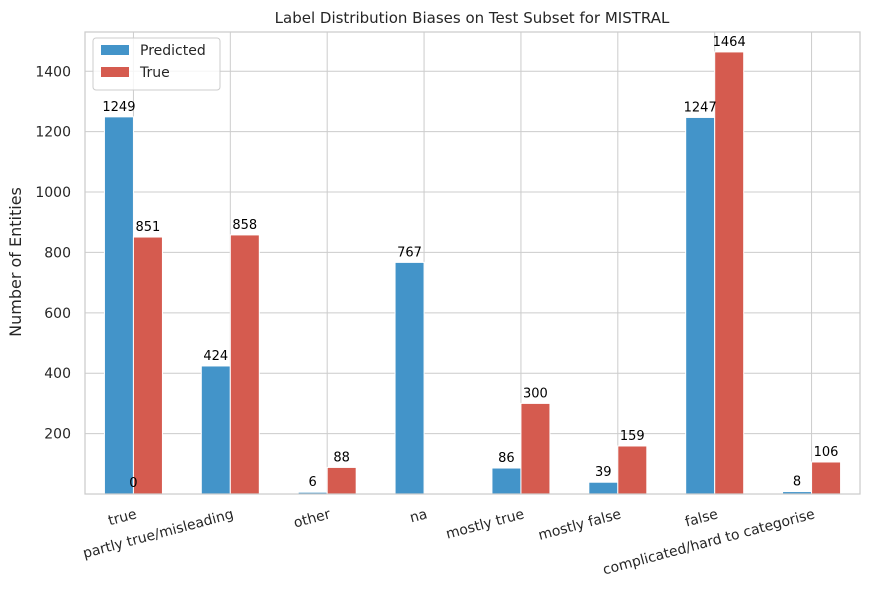 The image size is (870, 599). I want to click on x-tick-label: mostly true, so click(485, 524).